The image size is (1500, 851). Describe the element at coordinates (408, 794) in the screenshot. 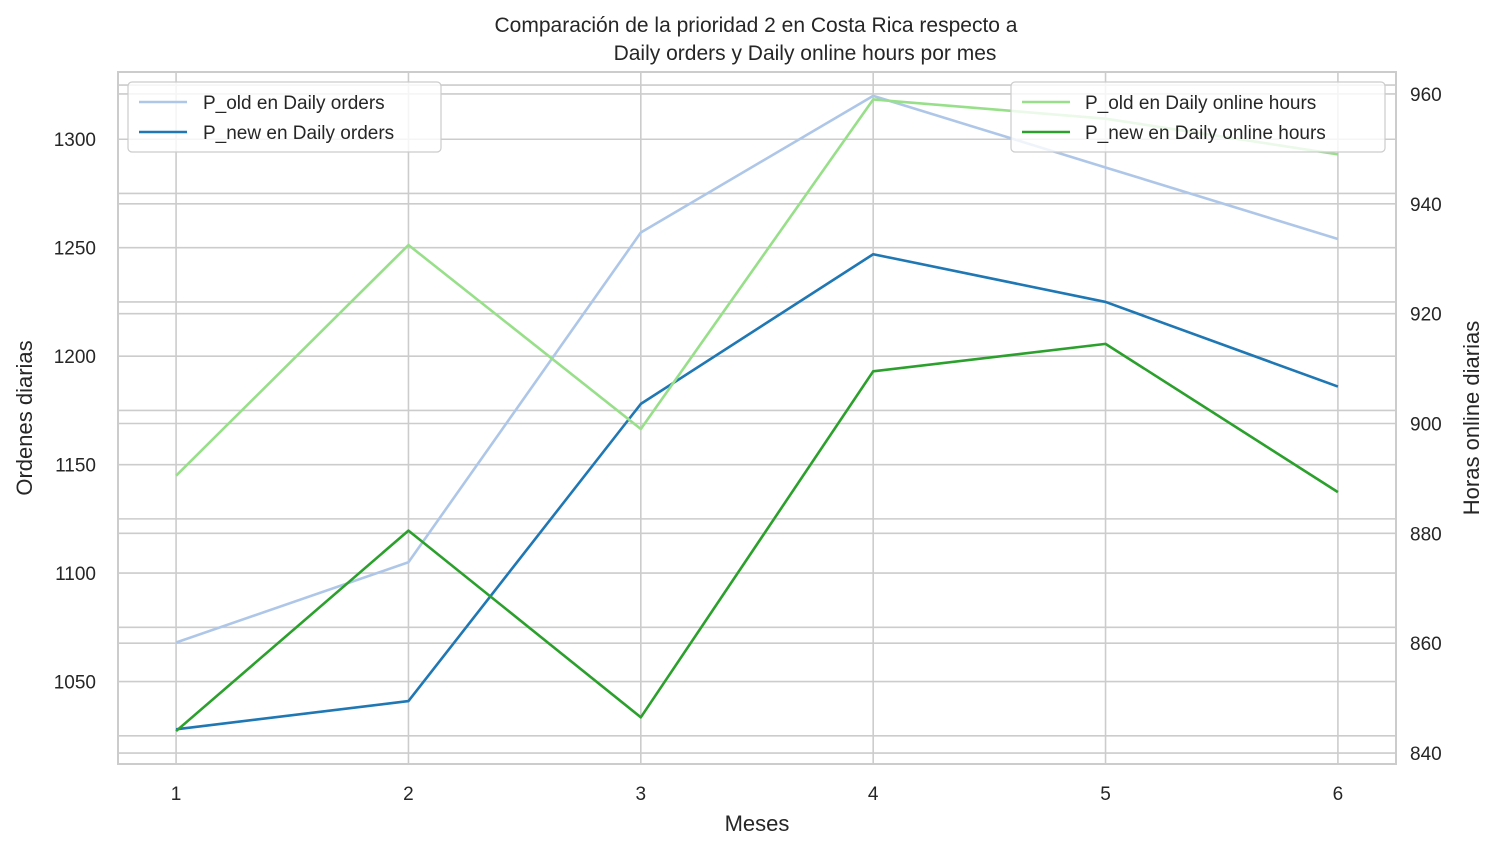

I see `x-tick-label: 2` at that location.